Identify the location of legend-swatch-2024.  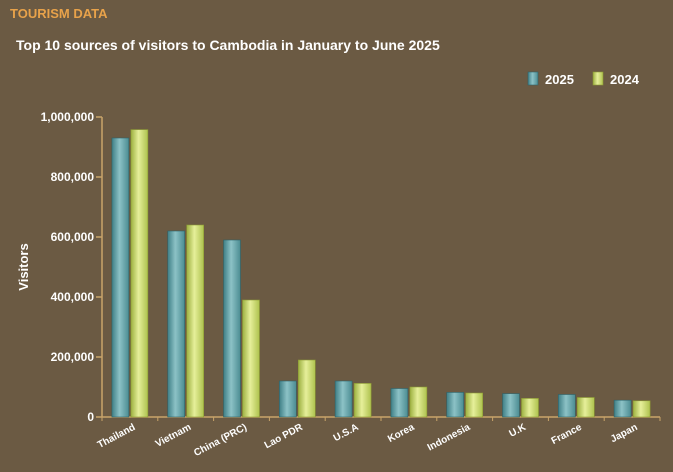
(598, 78).